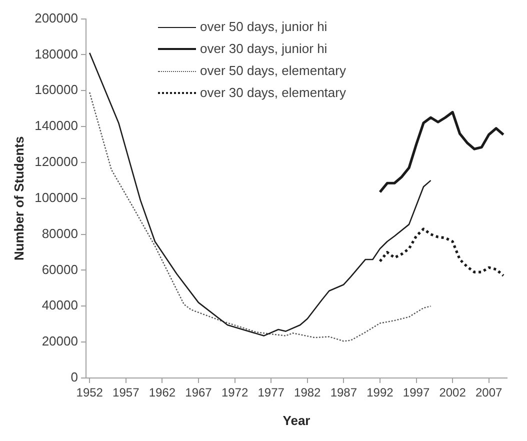 This screenshot has width=527, height=441. What do you see at coordinates (264, 27) in the screenshot?
I see `legend-label: over 50 days, junior hi` at bounding box center [264, 27].